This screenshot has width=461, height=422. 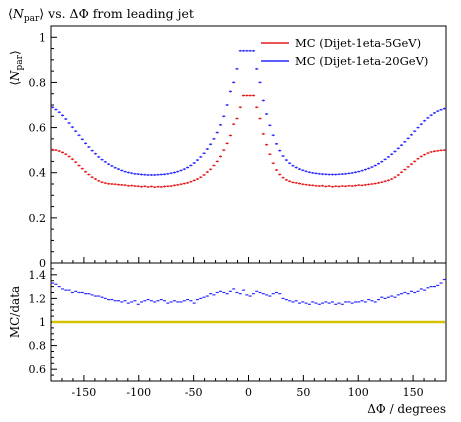 I want to click on x-tick-label: -50, so click(x=194, y=392).